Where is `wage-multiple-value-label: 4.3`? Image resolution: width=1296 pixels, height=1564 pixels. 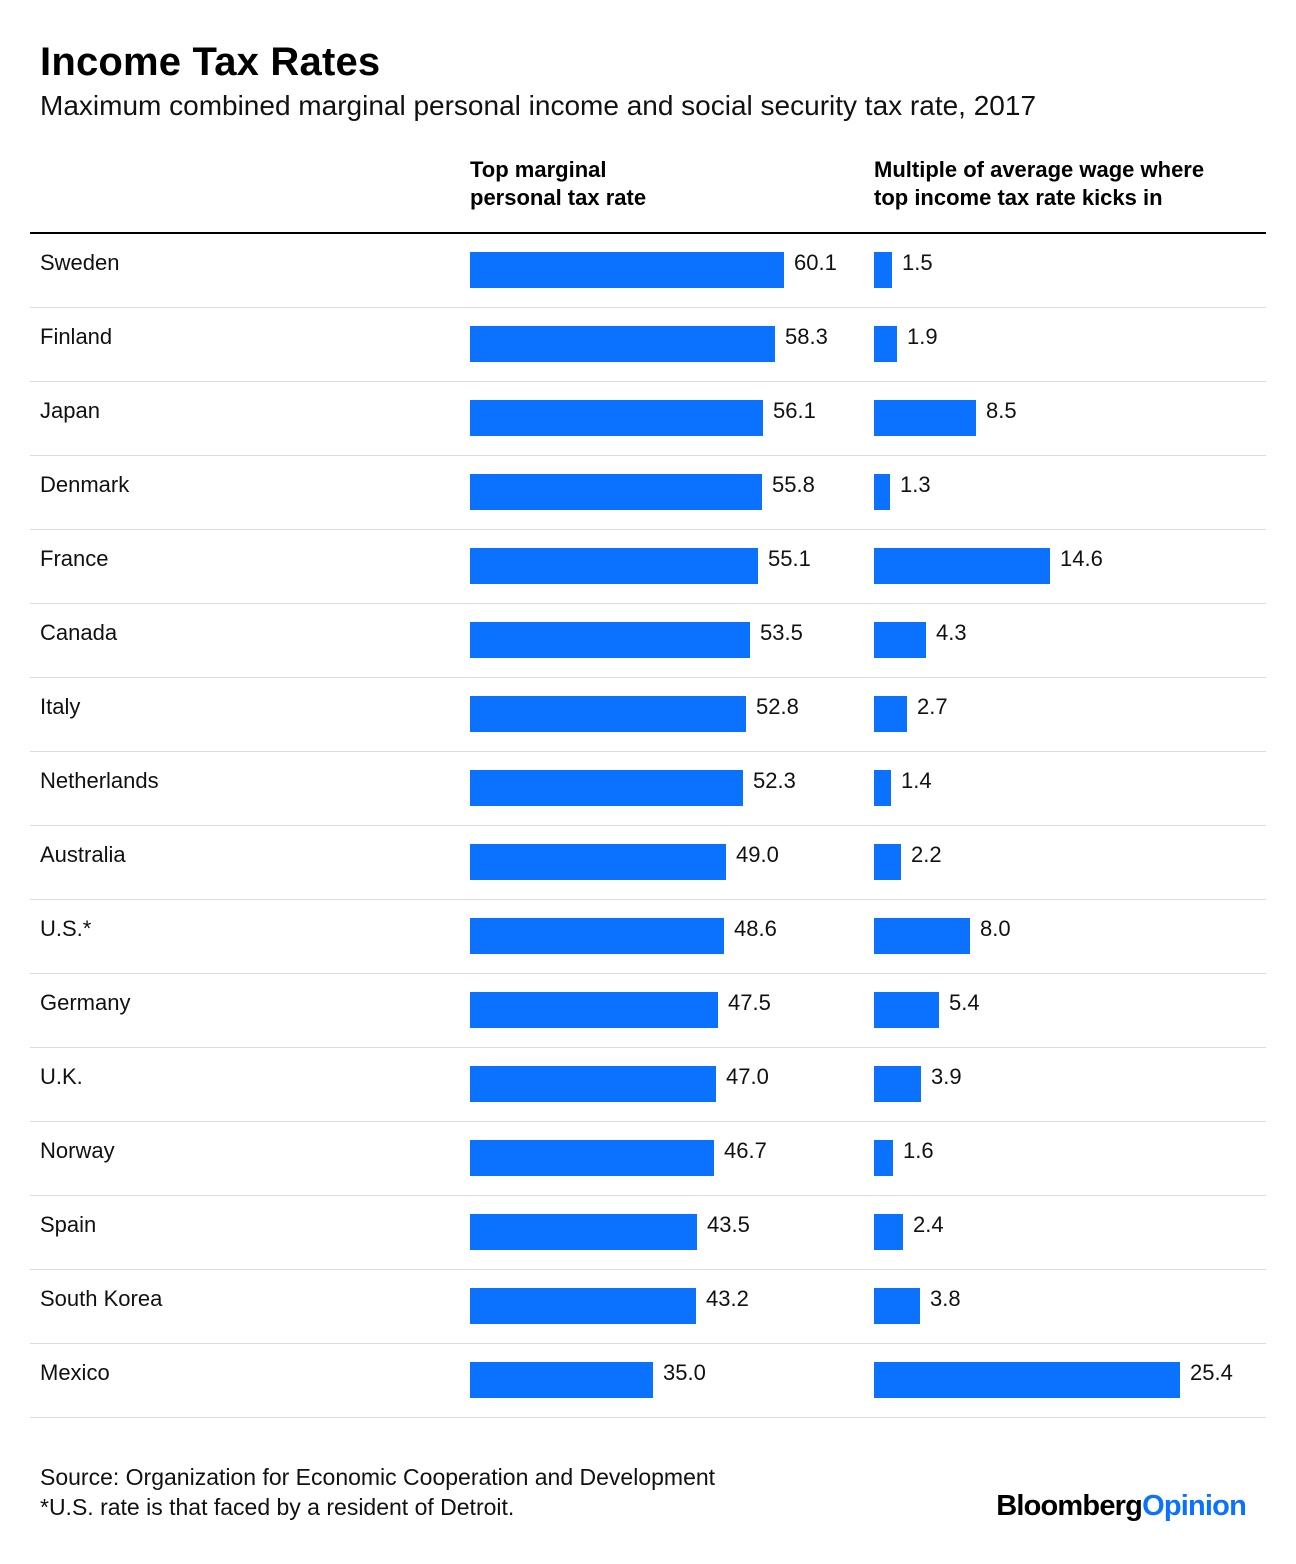 wage-multiple-value-label: 4.3 is located at coordinates (951, 632).